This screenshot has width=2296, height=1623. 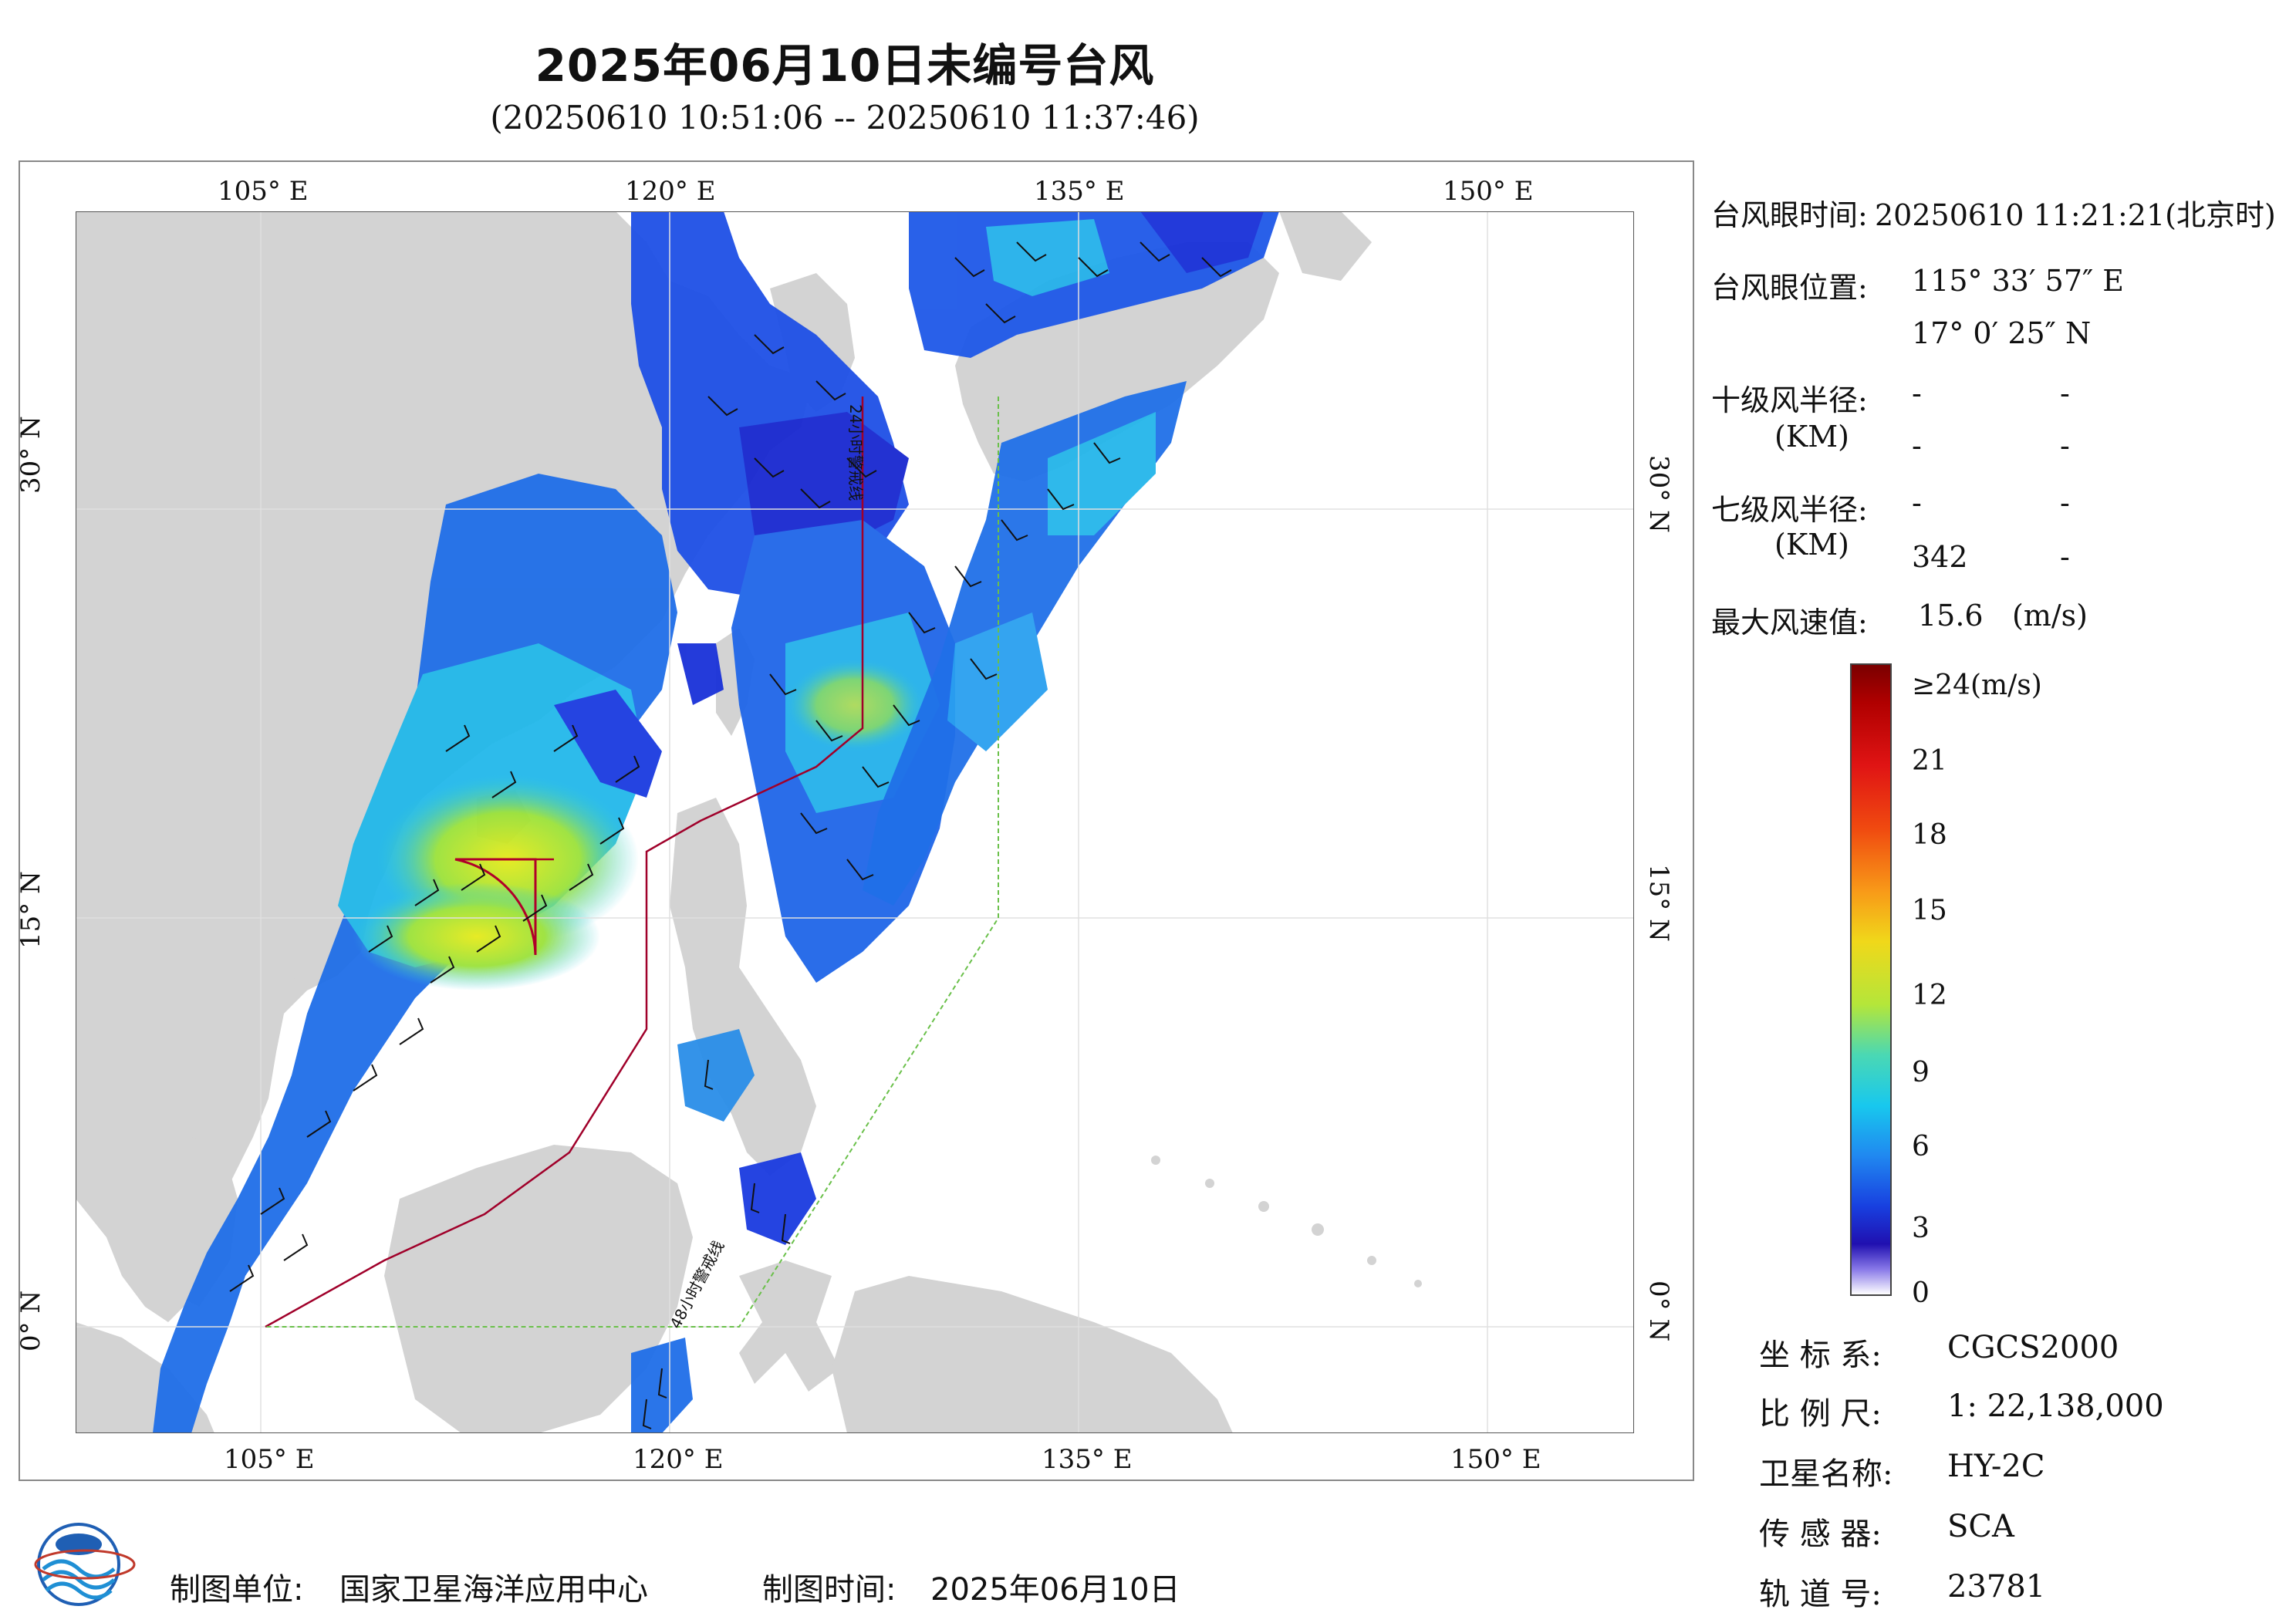 I want to click on new-guinea, so click(x=1032, y=1354).